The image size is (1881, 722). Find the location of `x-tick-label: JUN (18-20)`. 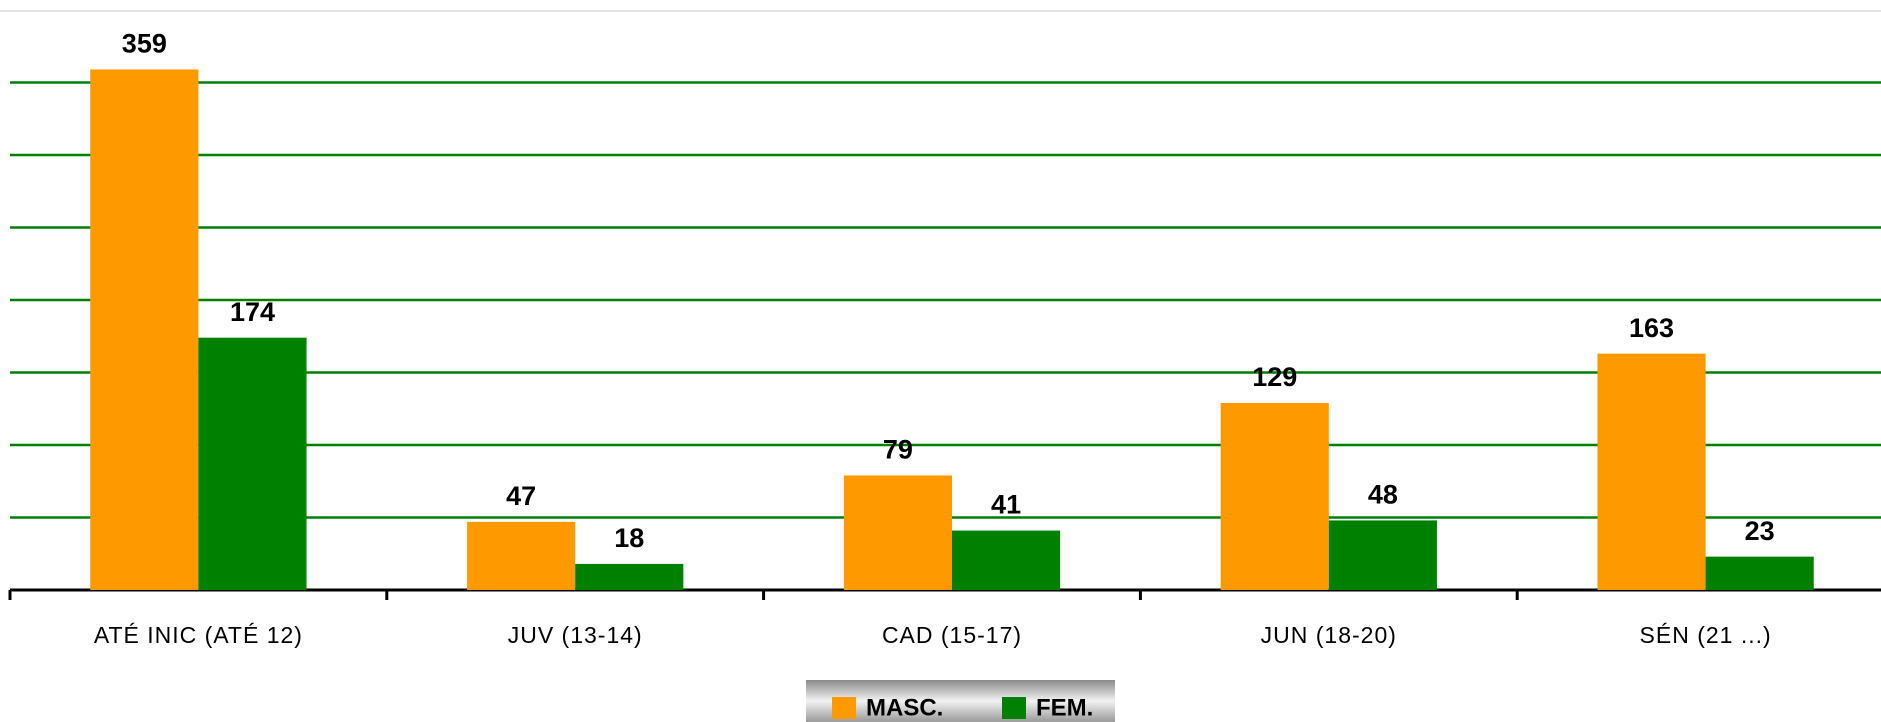

x-tick-label: JUN (18-20) is located at coordinates (1329, 635).